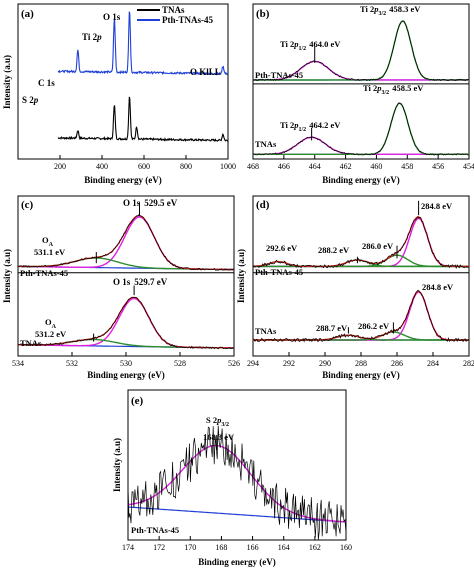 The height and width of the screenshot is (573, 474). What do you see at coordinates (143, 77) in the screenshot?
I see `panel-a-curves` at bounding box center [143, 77].